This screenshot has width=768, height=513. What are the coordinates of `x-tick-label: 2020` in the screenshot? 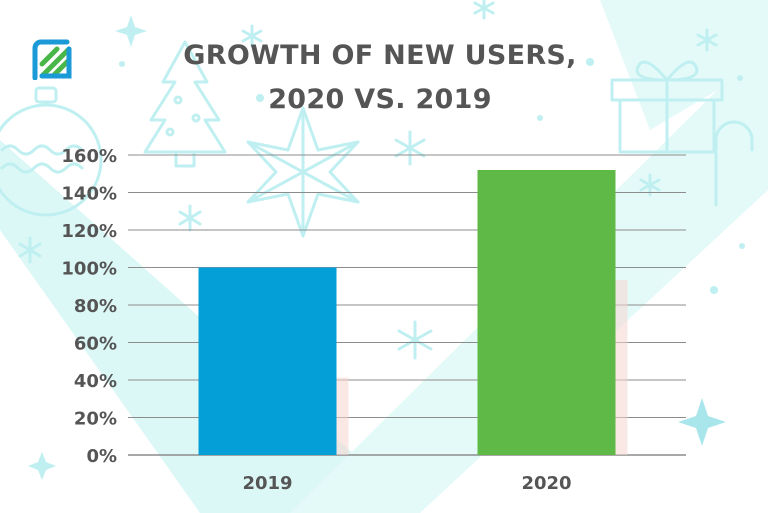 It's located at (546, 483).